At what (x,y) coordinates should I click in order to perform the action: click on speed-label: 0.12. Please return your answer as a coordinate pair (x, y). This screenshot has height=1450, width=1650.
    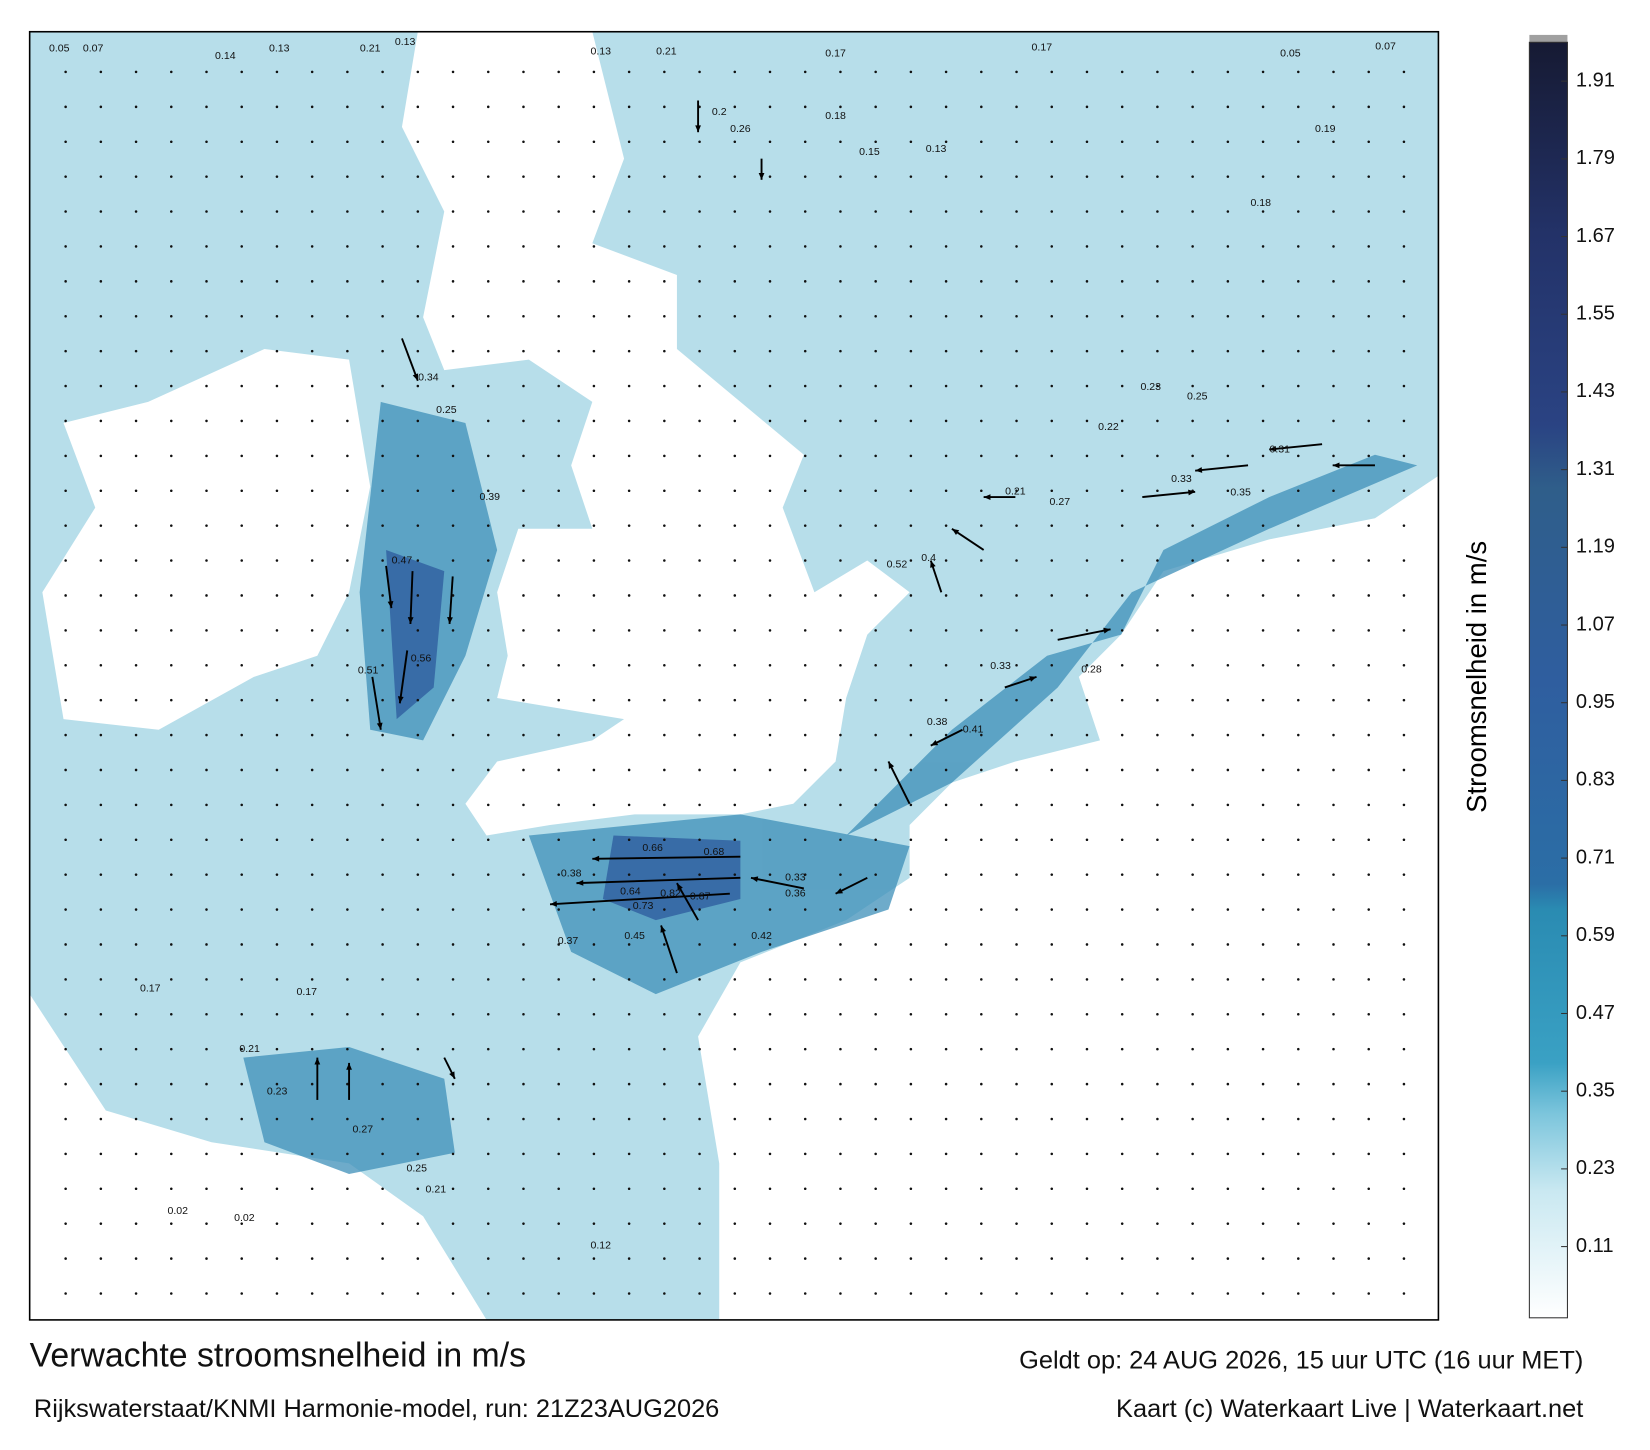
    Looking at the image, I should click on (601, 1246).